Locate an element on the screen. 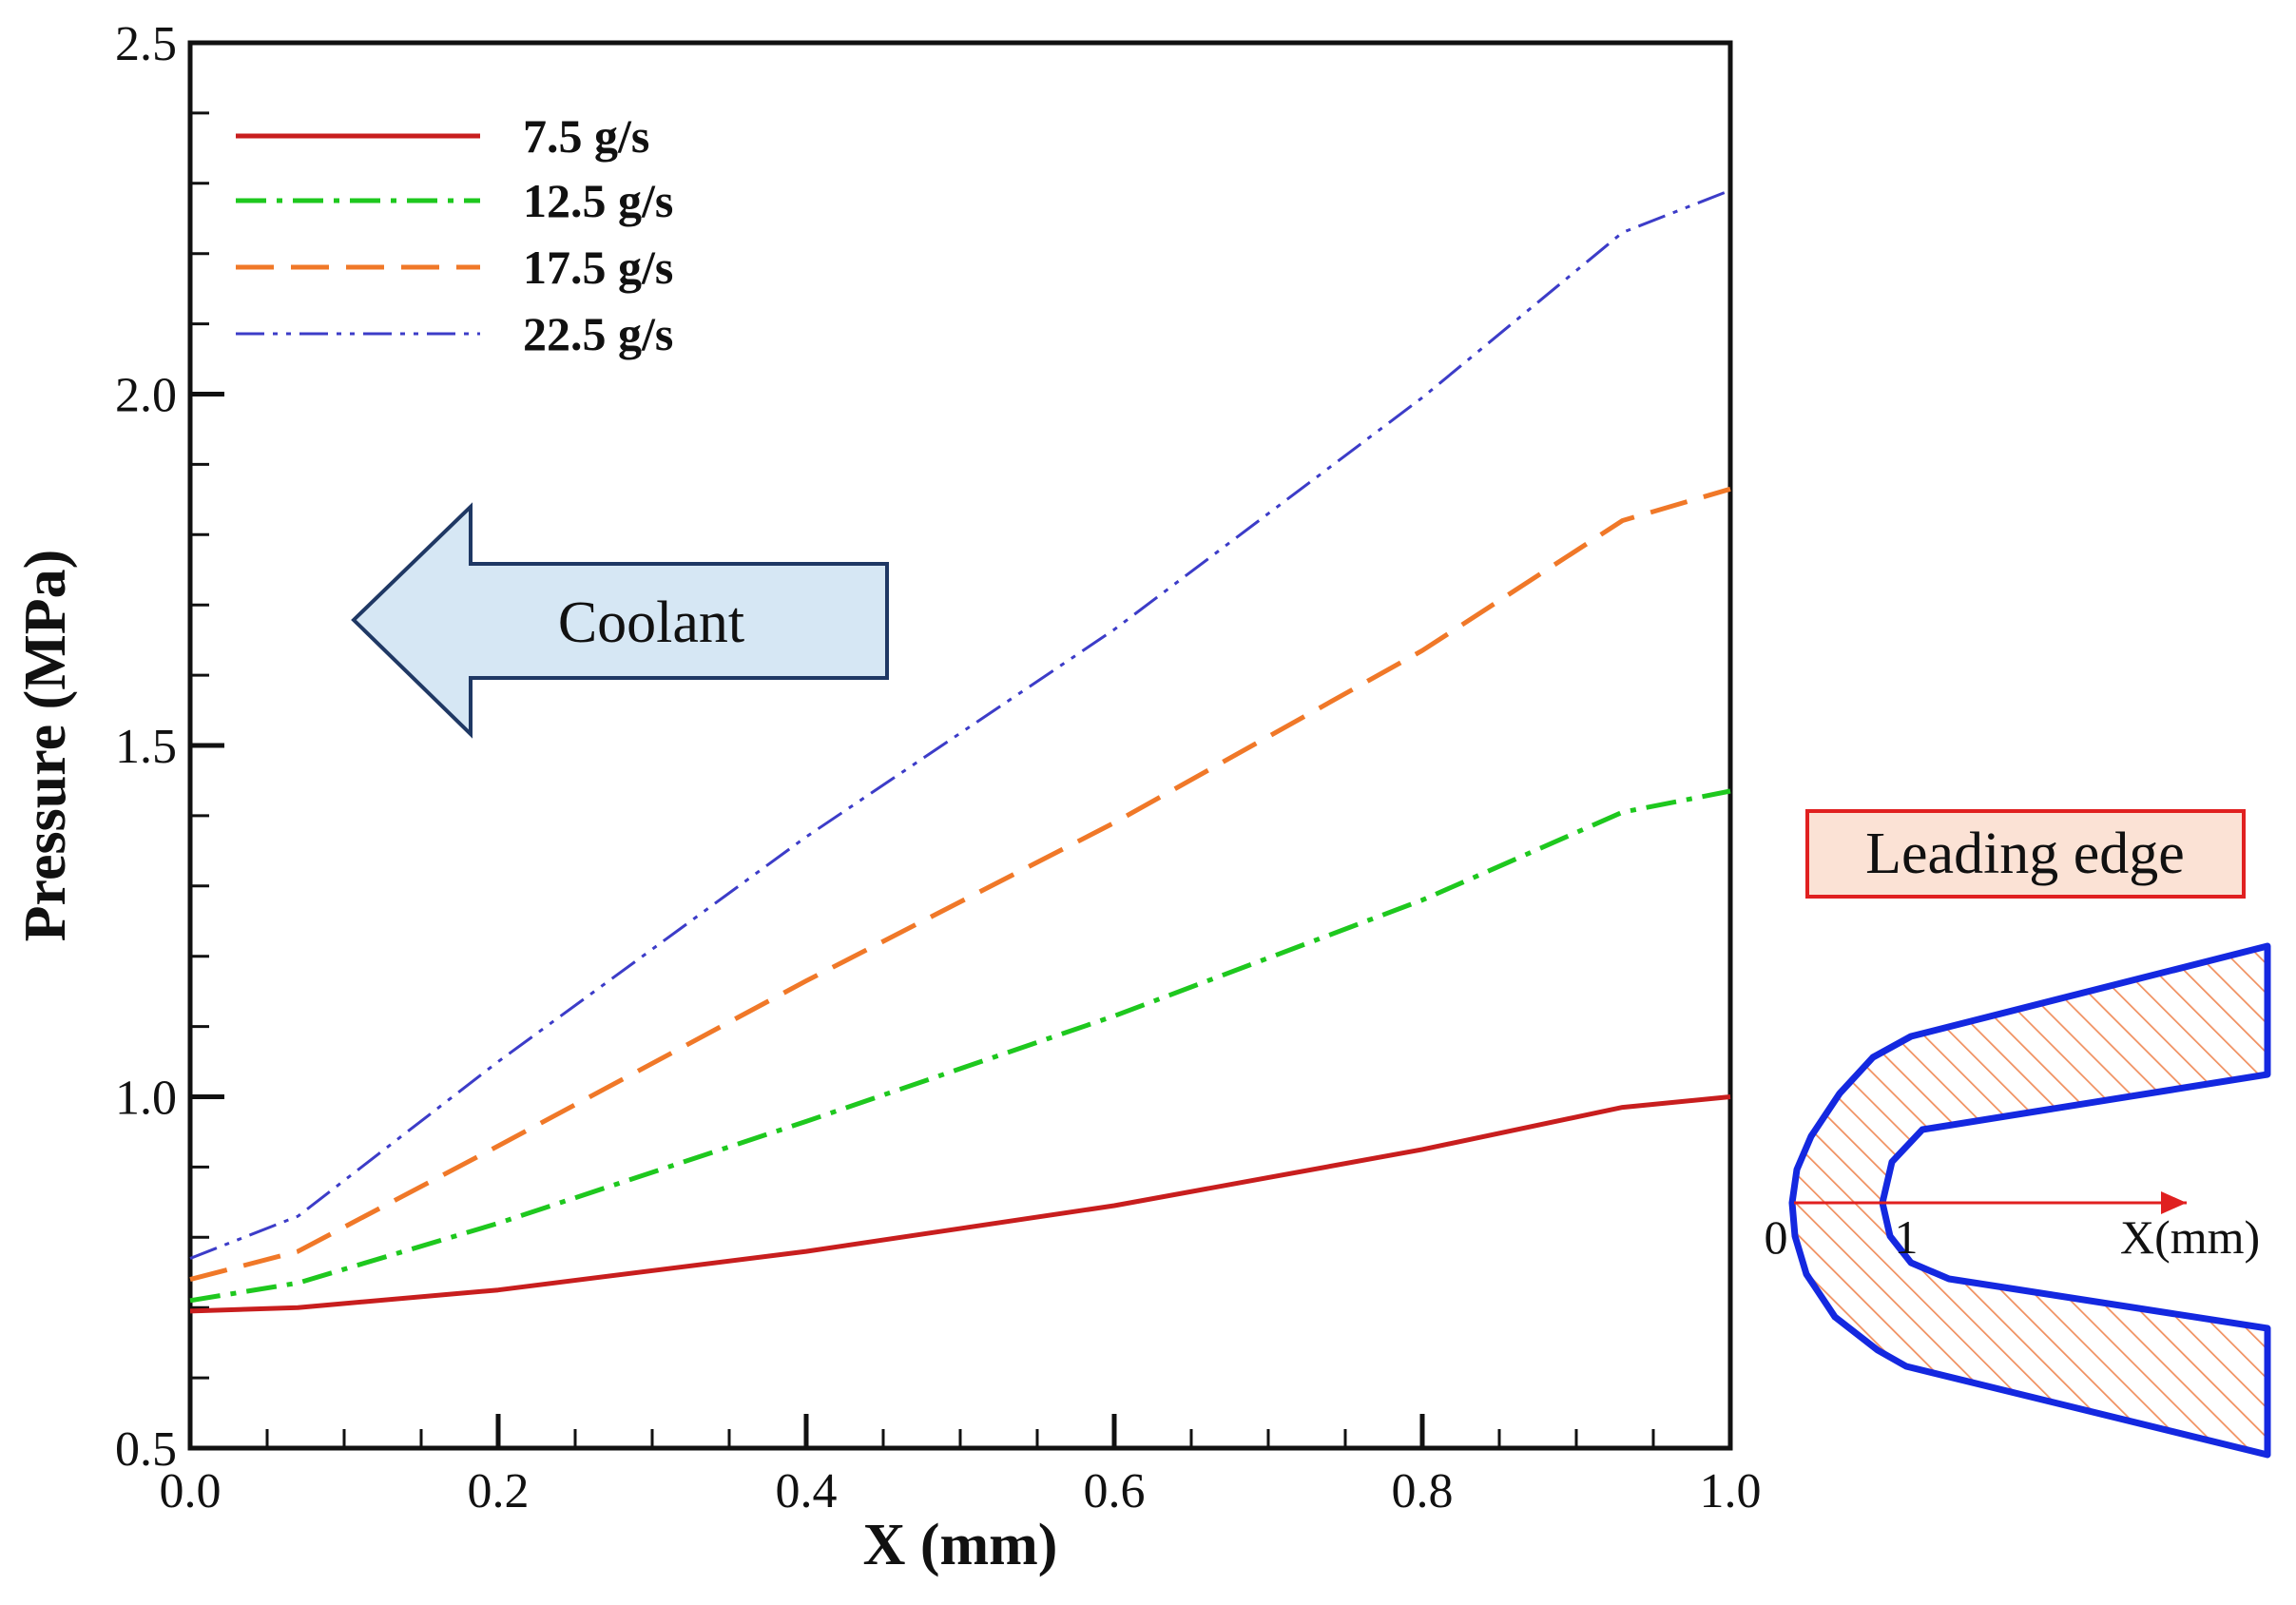 The image size is (2296, 1605). x-tick-label: 0.0 is located at coordinates (191, 1491).